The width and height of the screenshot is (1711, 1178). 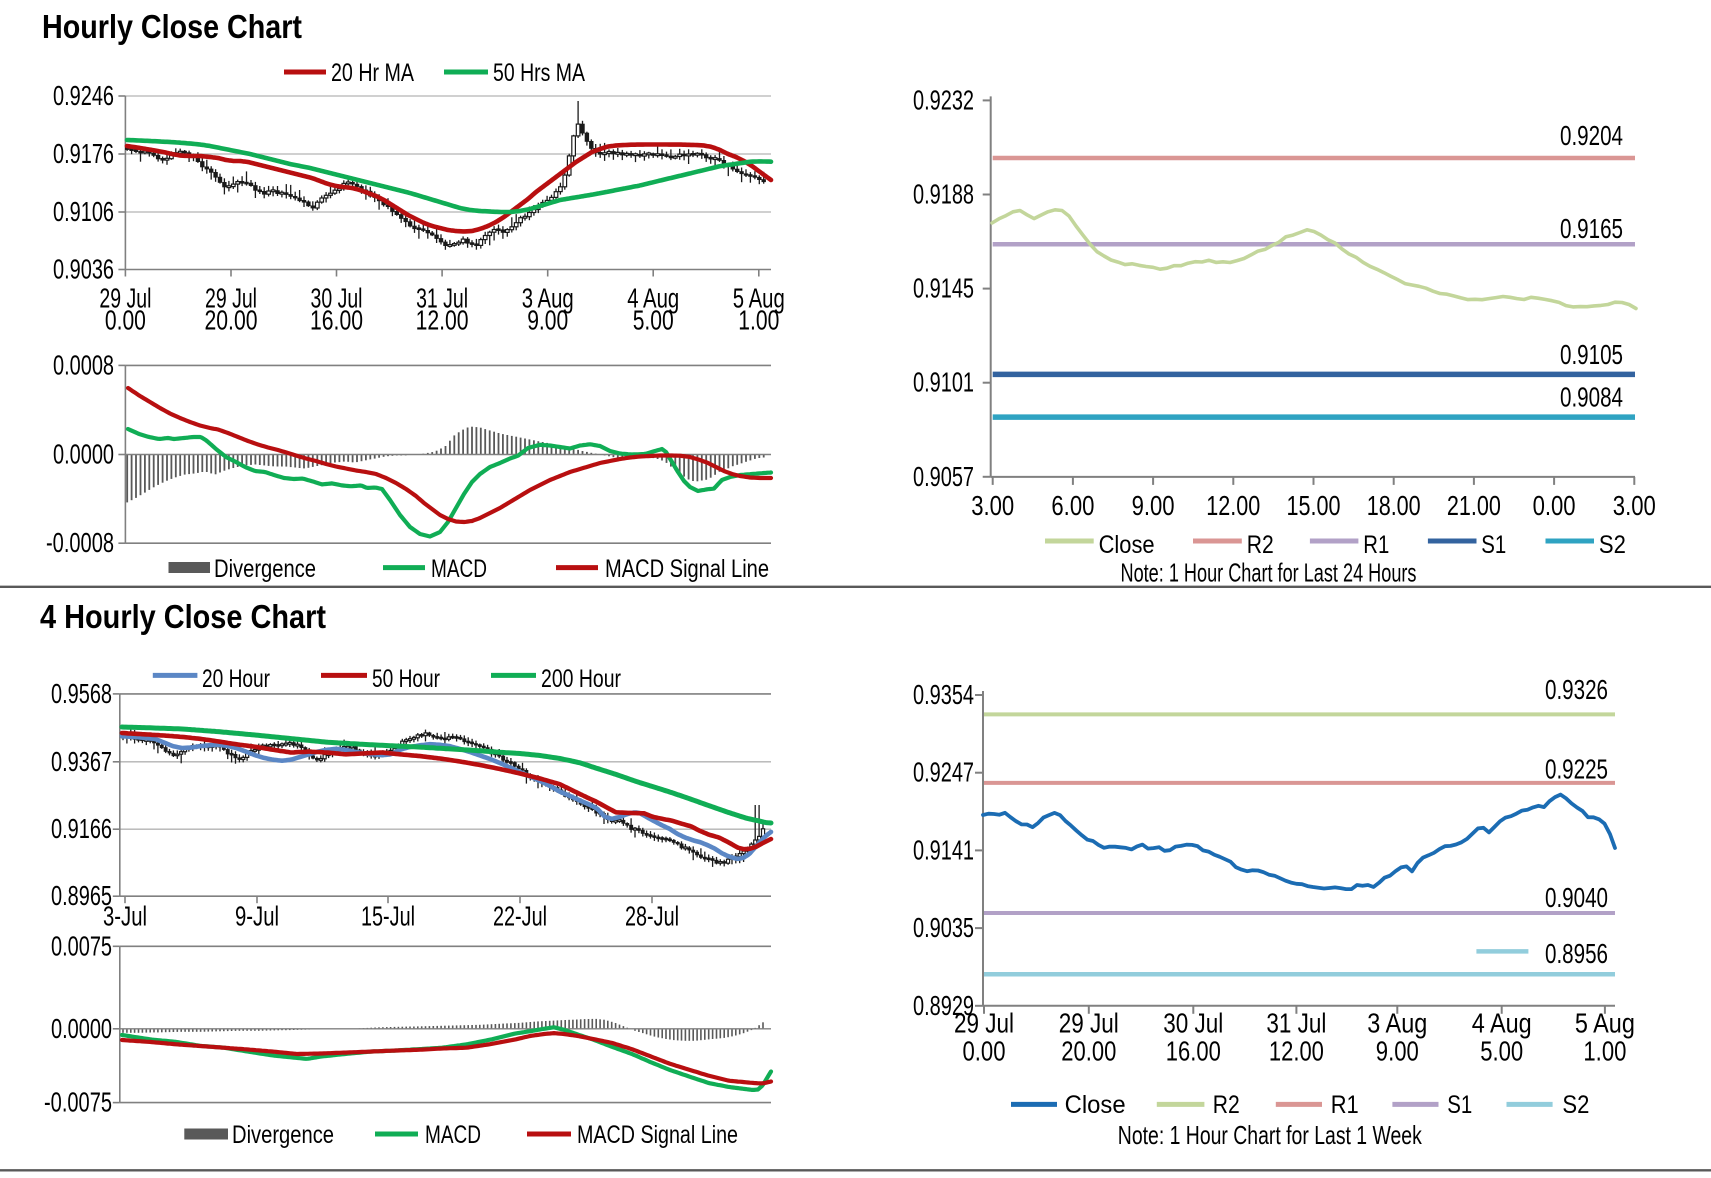 I want to click on svg-text: 0.0075, so click(x=81, y=945).